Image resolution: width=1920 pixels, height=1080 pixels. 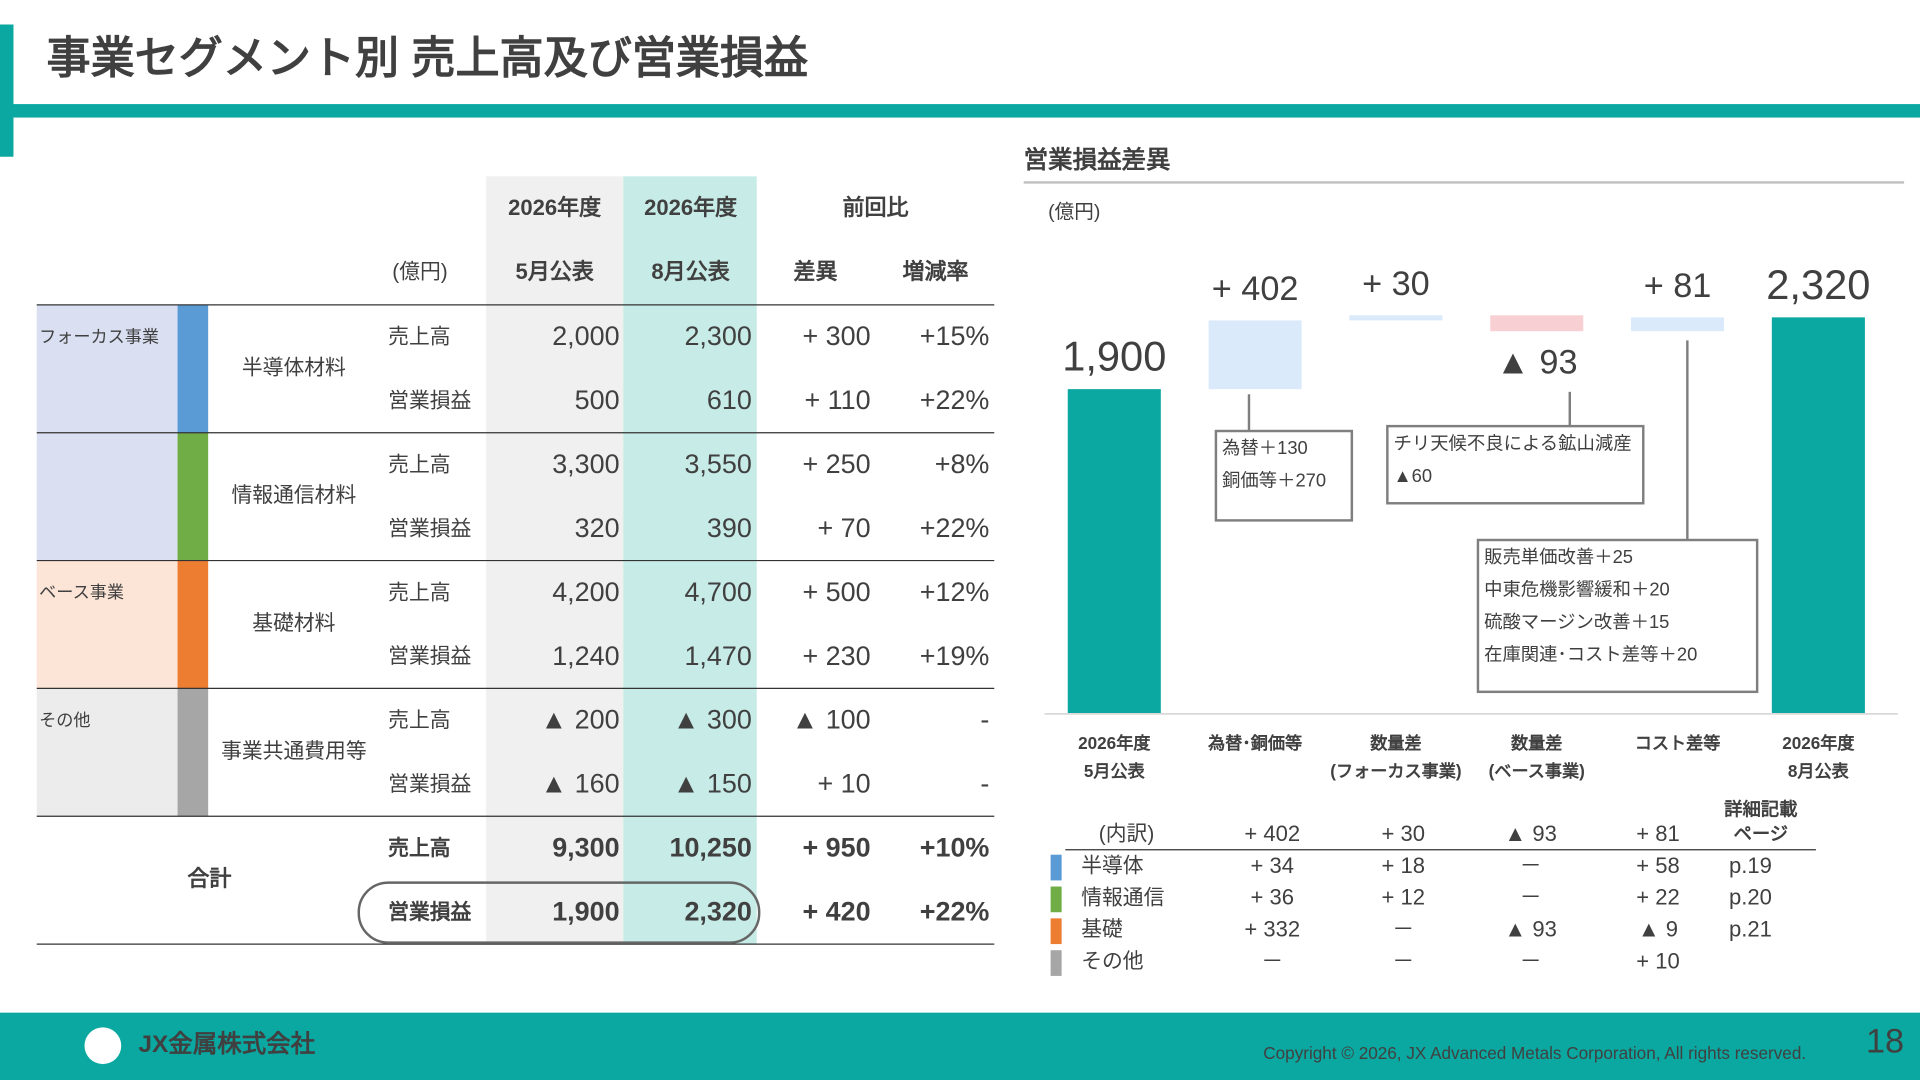 What do you see at coordinates (585, 464) in the screenshot?
I see `cell: 3,300` at bounding box center [585, 464].